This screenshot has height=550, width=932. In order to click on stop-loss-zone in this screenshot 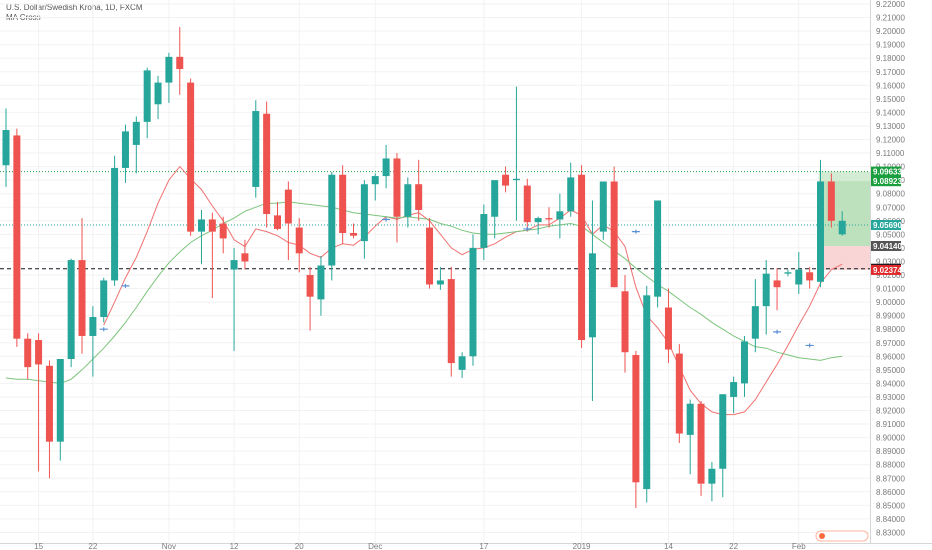, I will do `click(844, 258)`.